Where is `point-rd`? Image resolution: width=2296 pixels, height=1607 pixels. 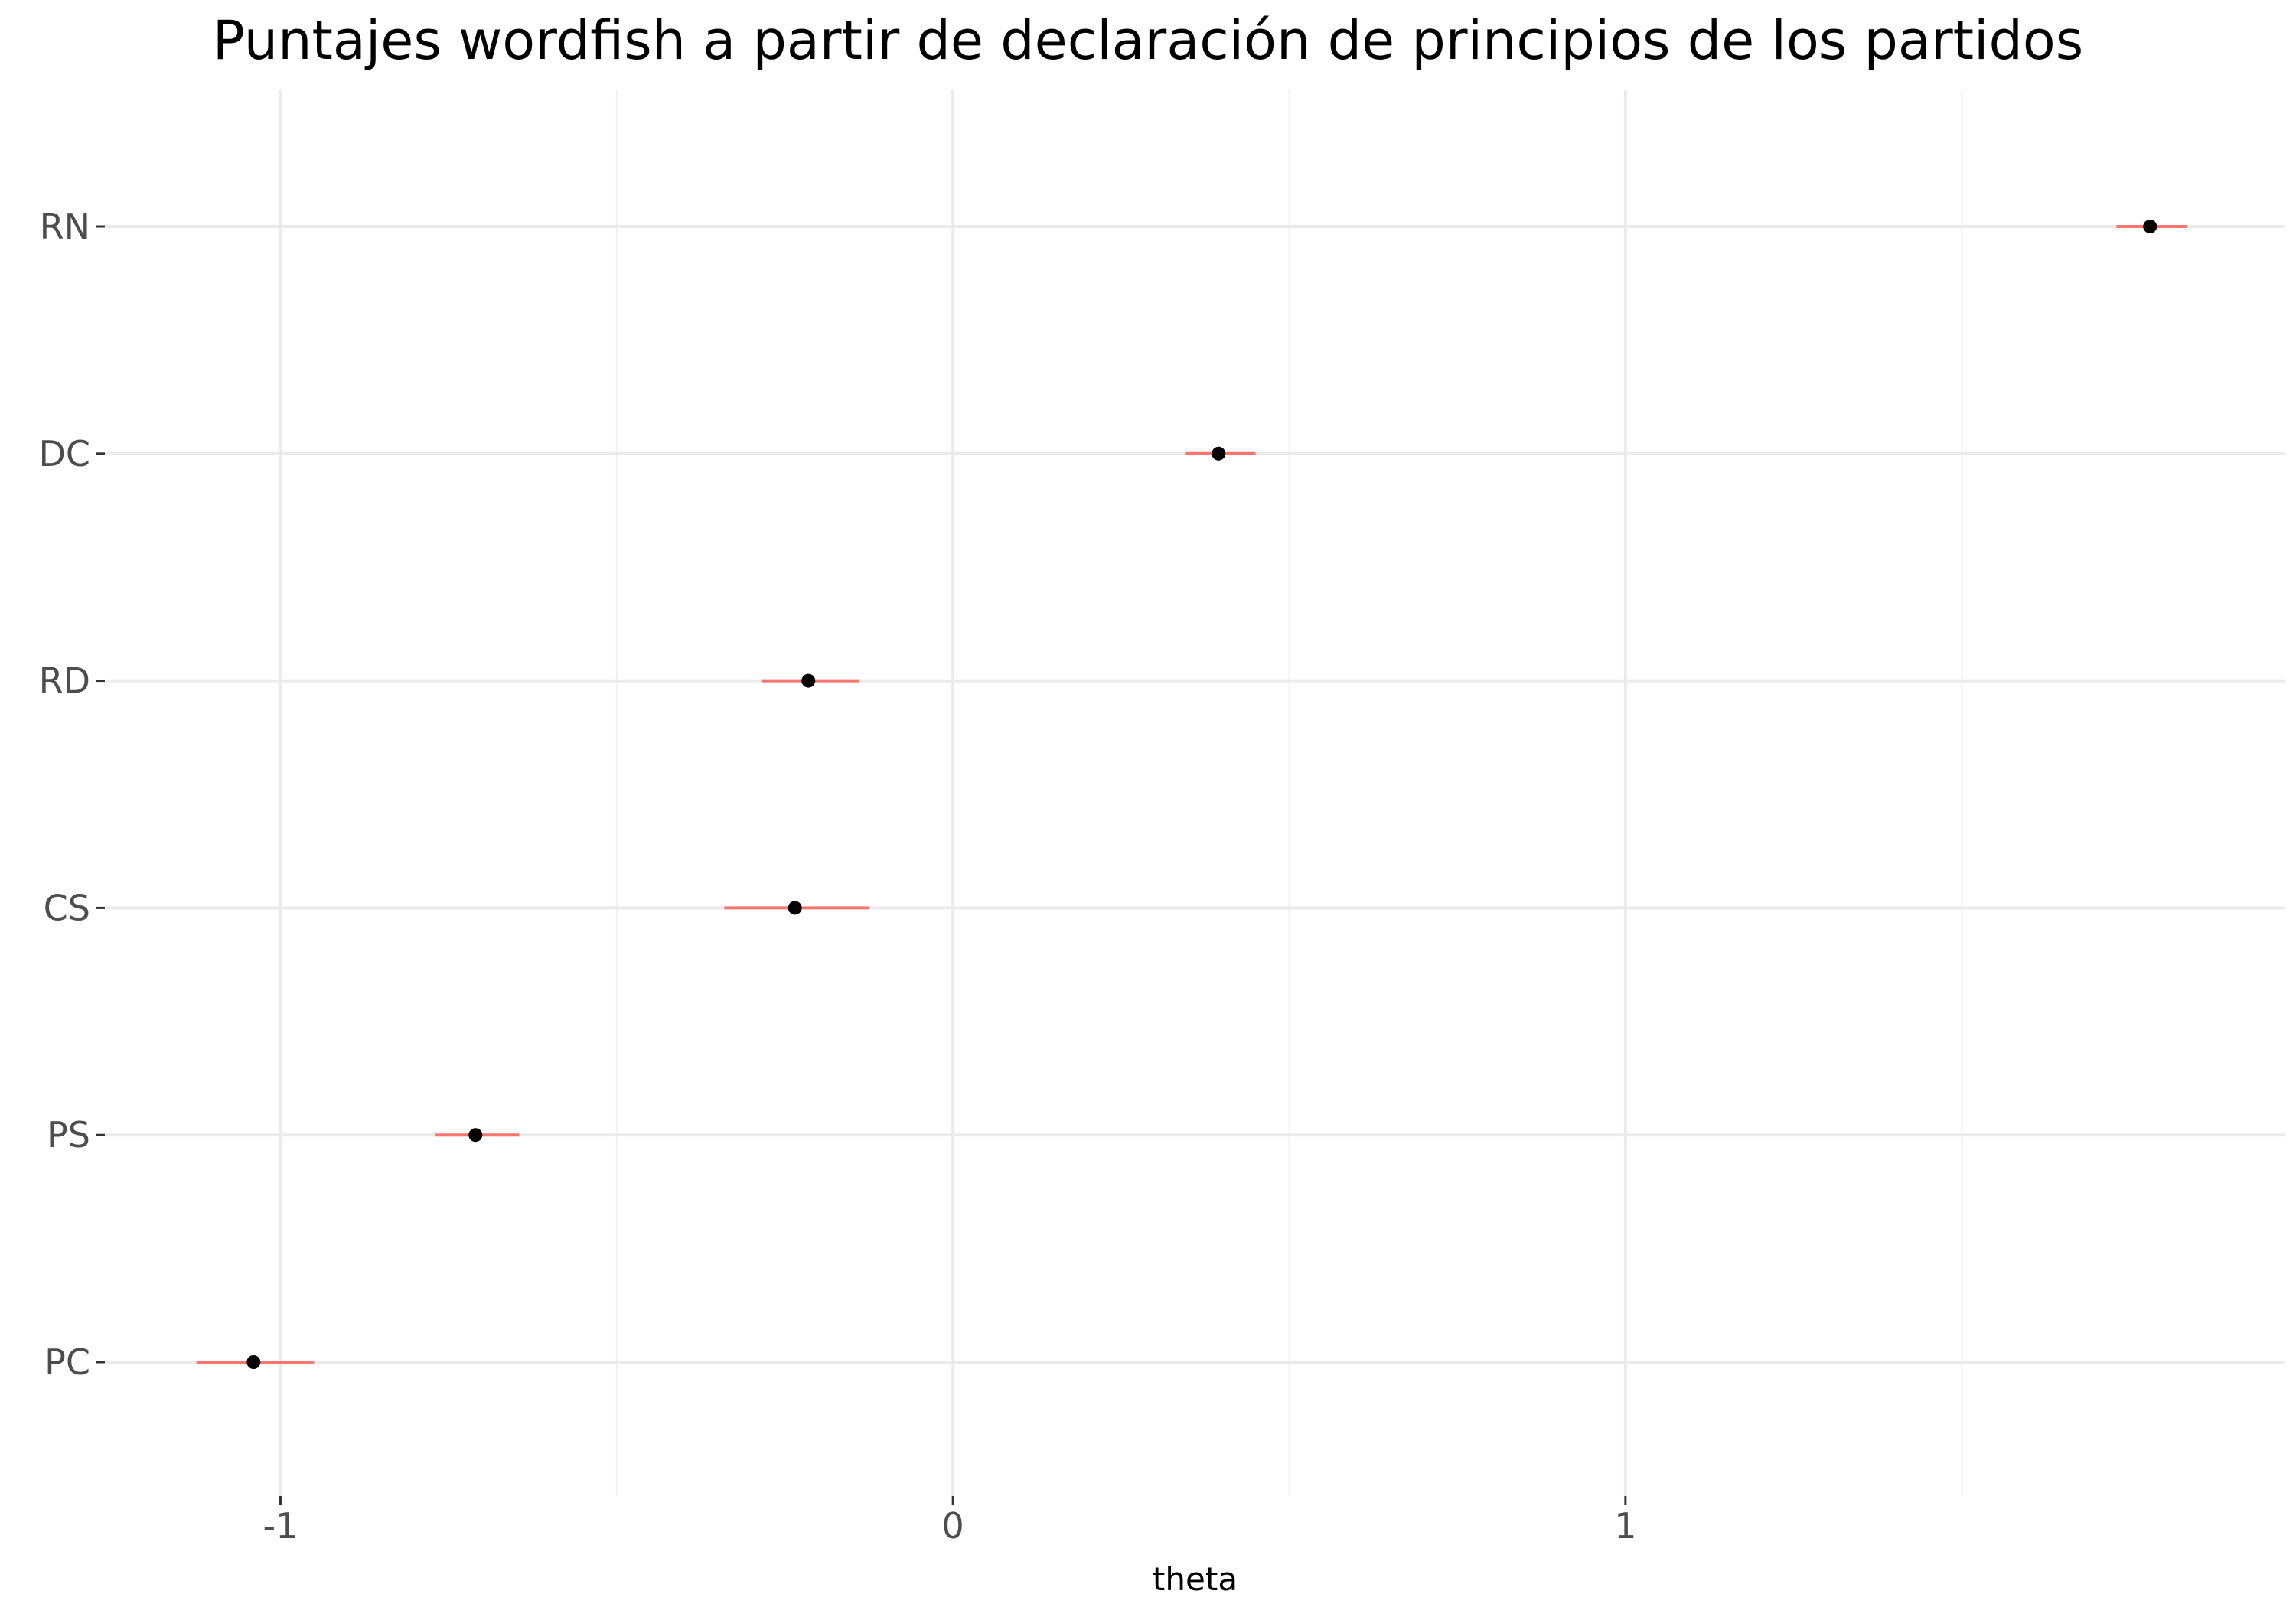
point-rd is located at coordinates (808, 680).